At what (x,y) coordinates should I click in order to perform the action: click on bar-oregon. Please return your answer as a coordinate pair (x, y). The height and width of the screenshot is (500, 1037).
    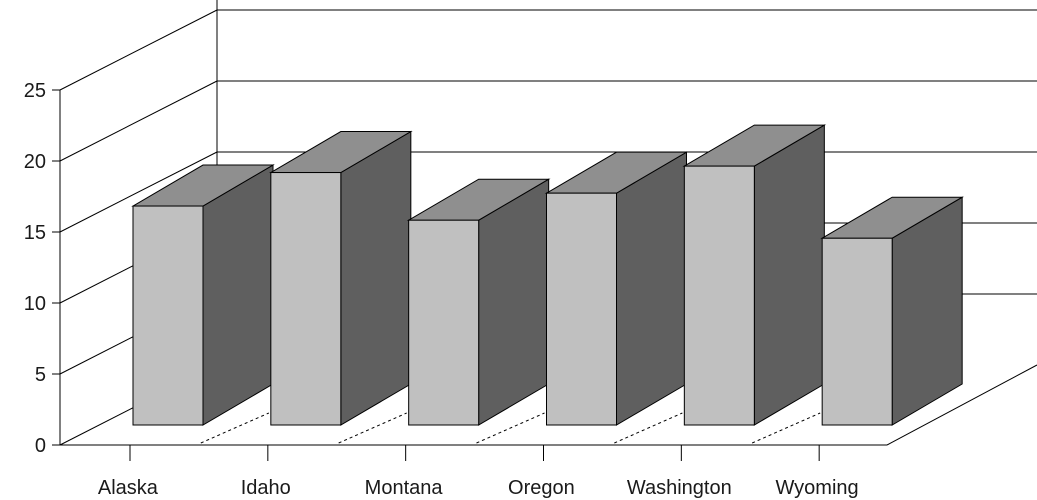
    Looking at the image, I should click on (582, 297).